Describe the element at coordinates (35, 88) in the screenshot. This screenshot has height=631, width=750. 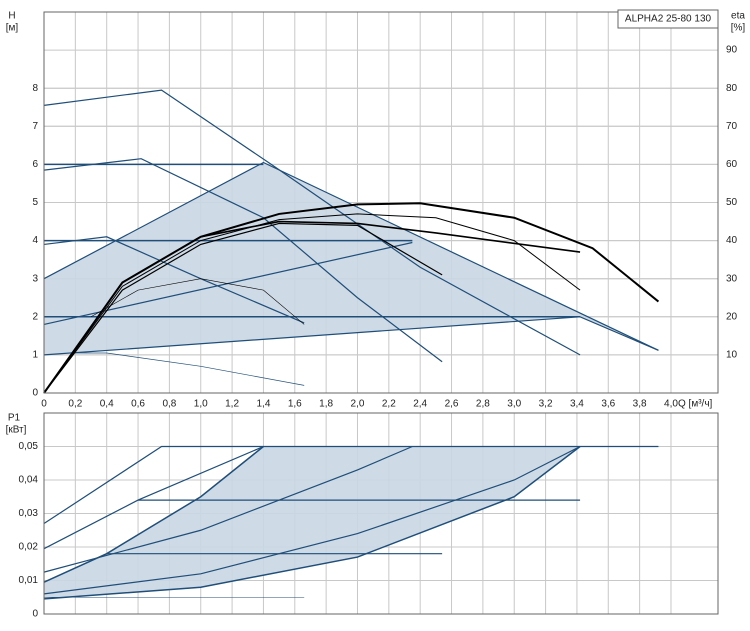
I see `y-tick-label: 8` at that location.